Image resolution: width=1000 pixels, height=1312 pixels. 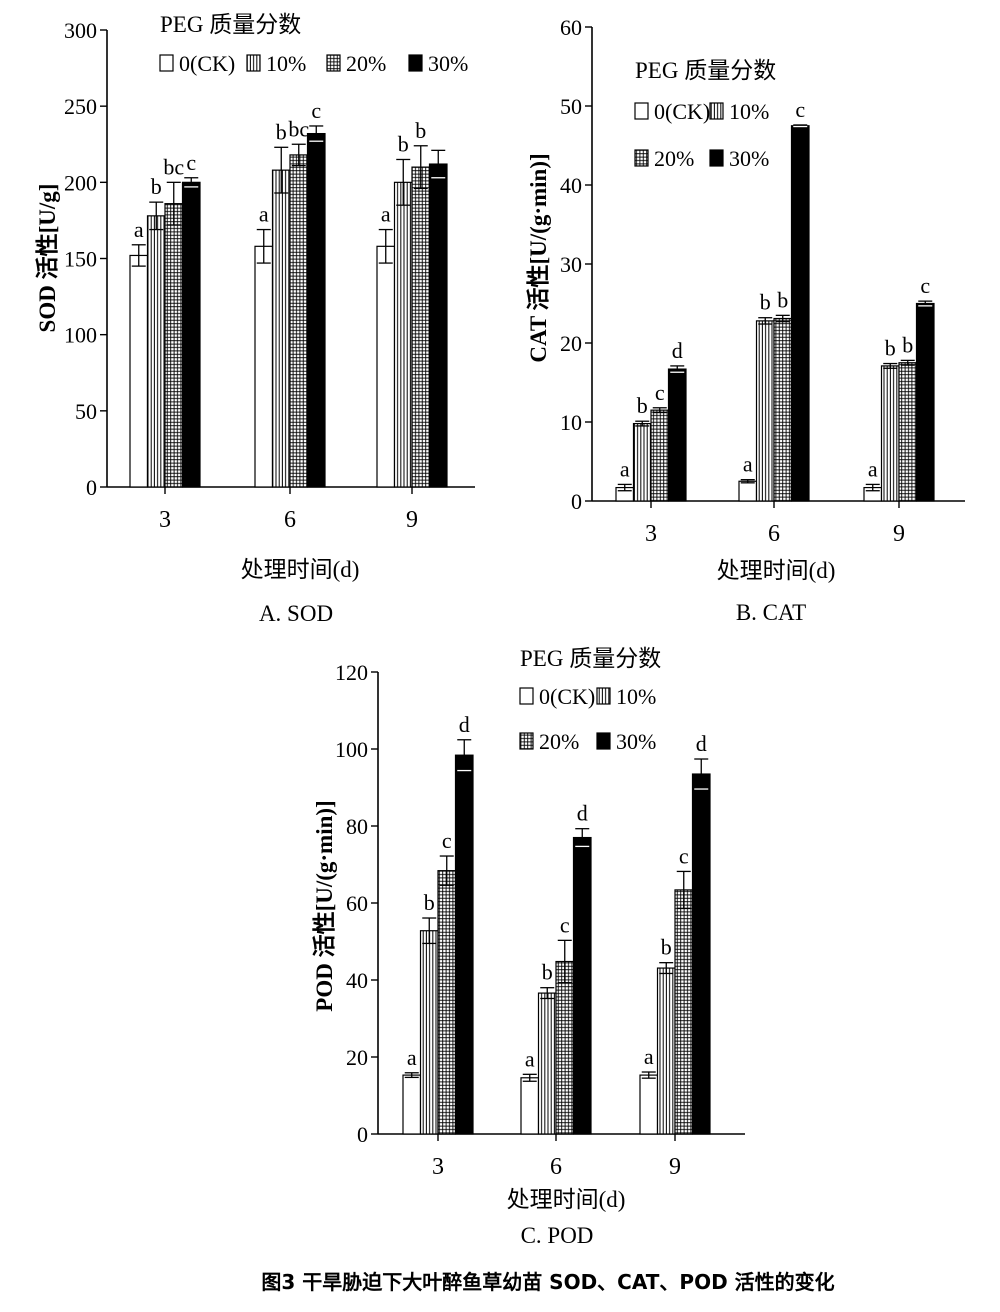 What do you see at coordinates (324, 905) in the screenshot?
I see `y-axis-title: POD 活性[U/(g·min)]` at bounding box center [324, 905].